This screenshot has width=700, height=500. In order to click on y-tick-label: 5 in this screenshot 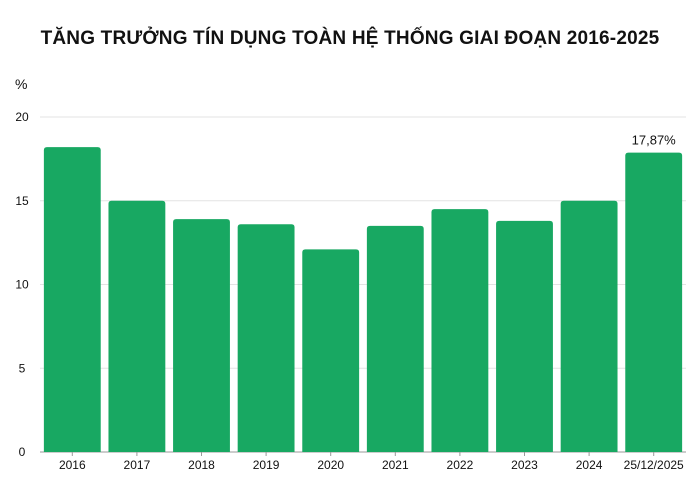, I will do `click(22, 368)`.